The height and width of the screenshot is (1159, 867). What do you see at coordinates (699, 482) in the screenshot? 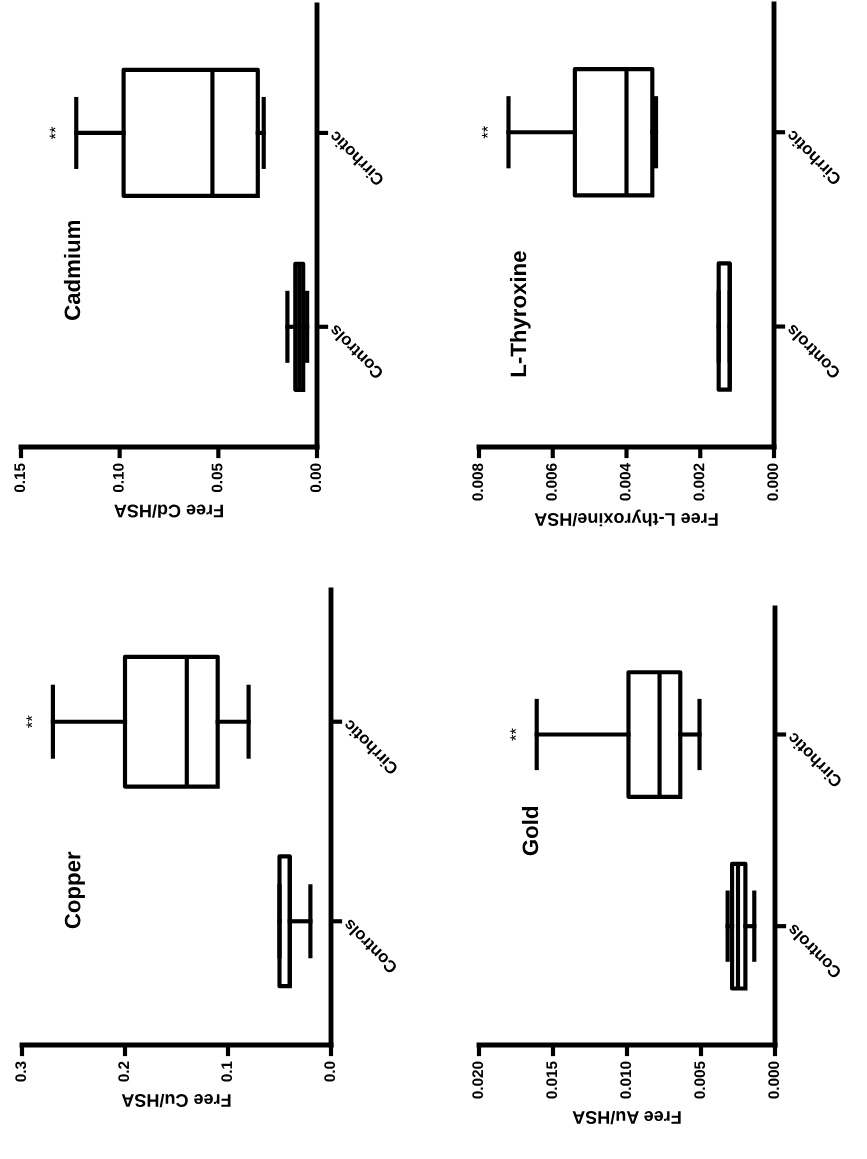
I see `x-tick-label: 0.002` at bounding box center [699, 482].